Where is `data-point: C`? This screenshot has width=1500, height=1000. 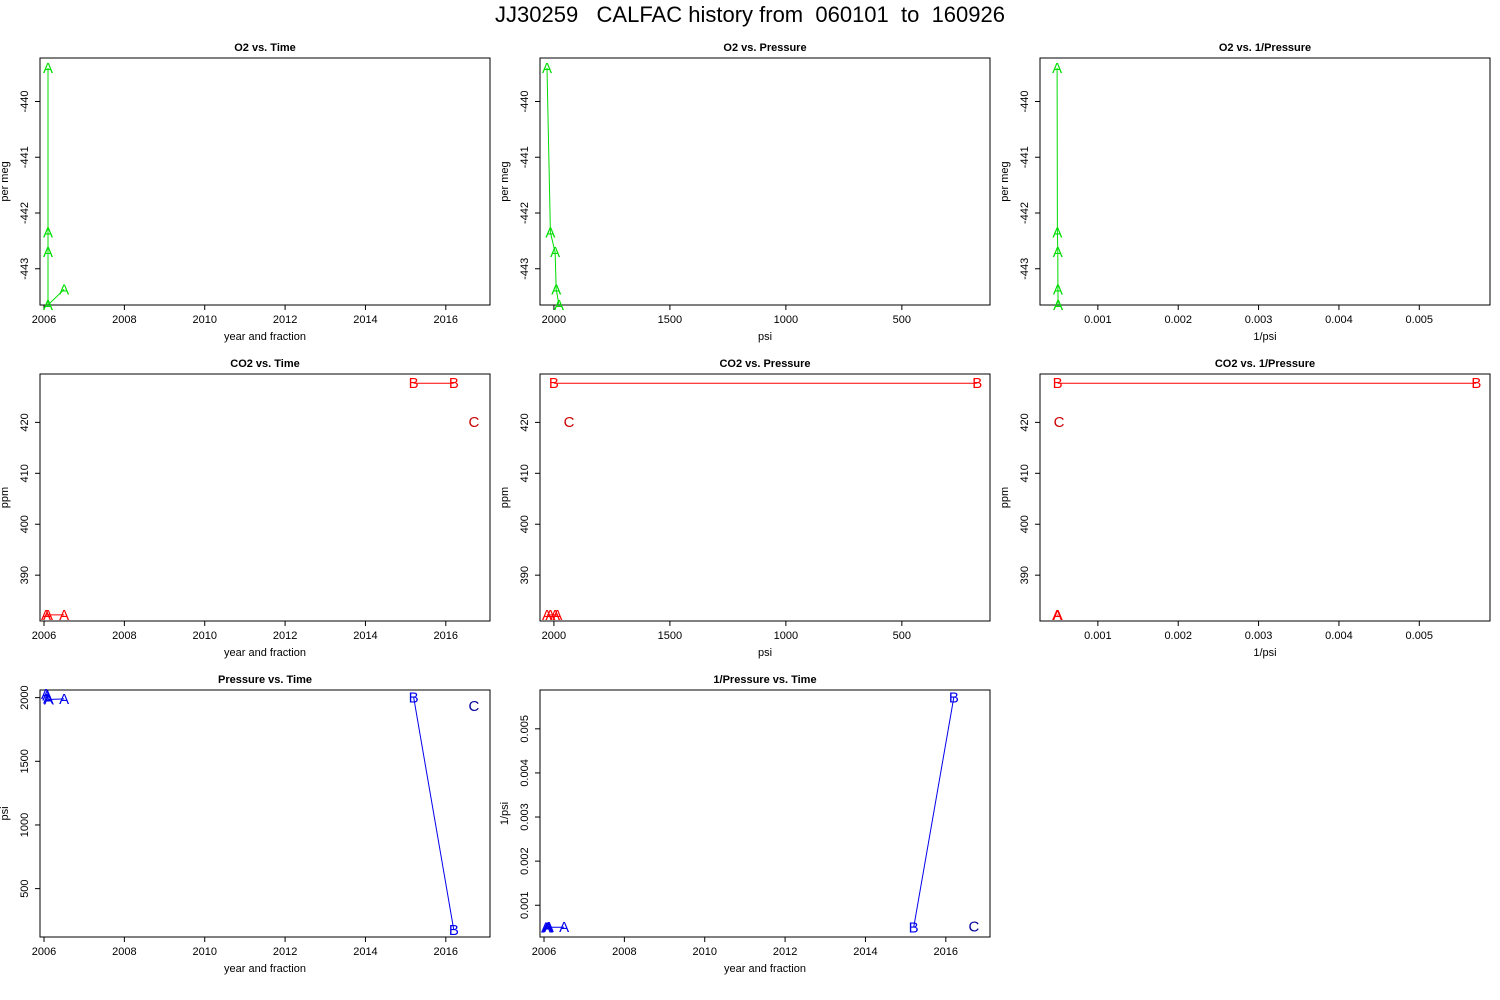
data-point: C is located at coordinates (474, 422).